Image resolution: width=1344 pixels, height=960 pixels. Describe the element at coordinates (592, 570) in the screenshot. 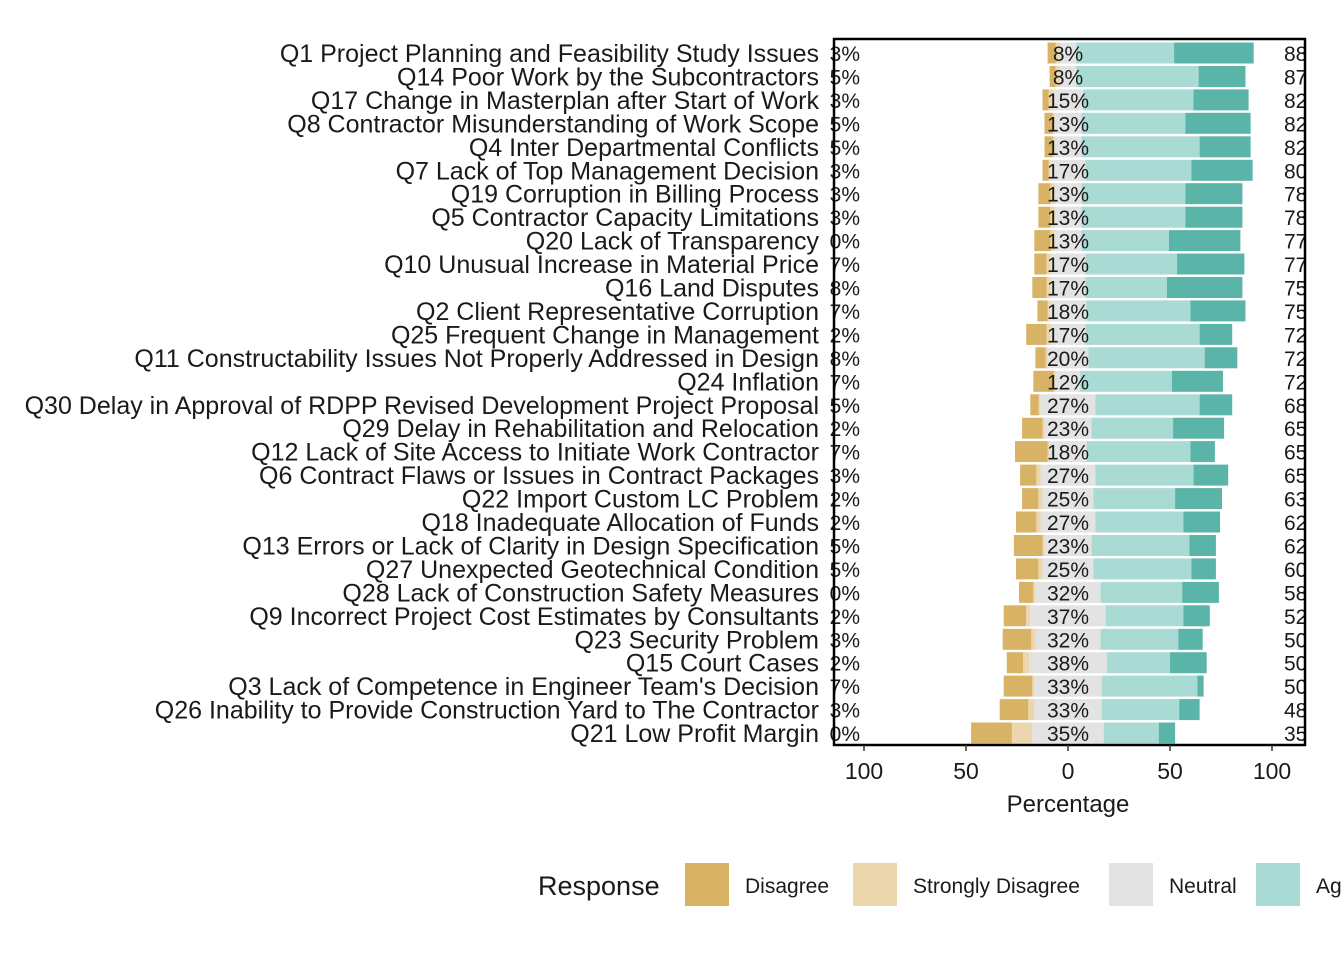

I see `question-label: Q27 Unexpected Geotechnical Condition` at that location.